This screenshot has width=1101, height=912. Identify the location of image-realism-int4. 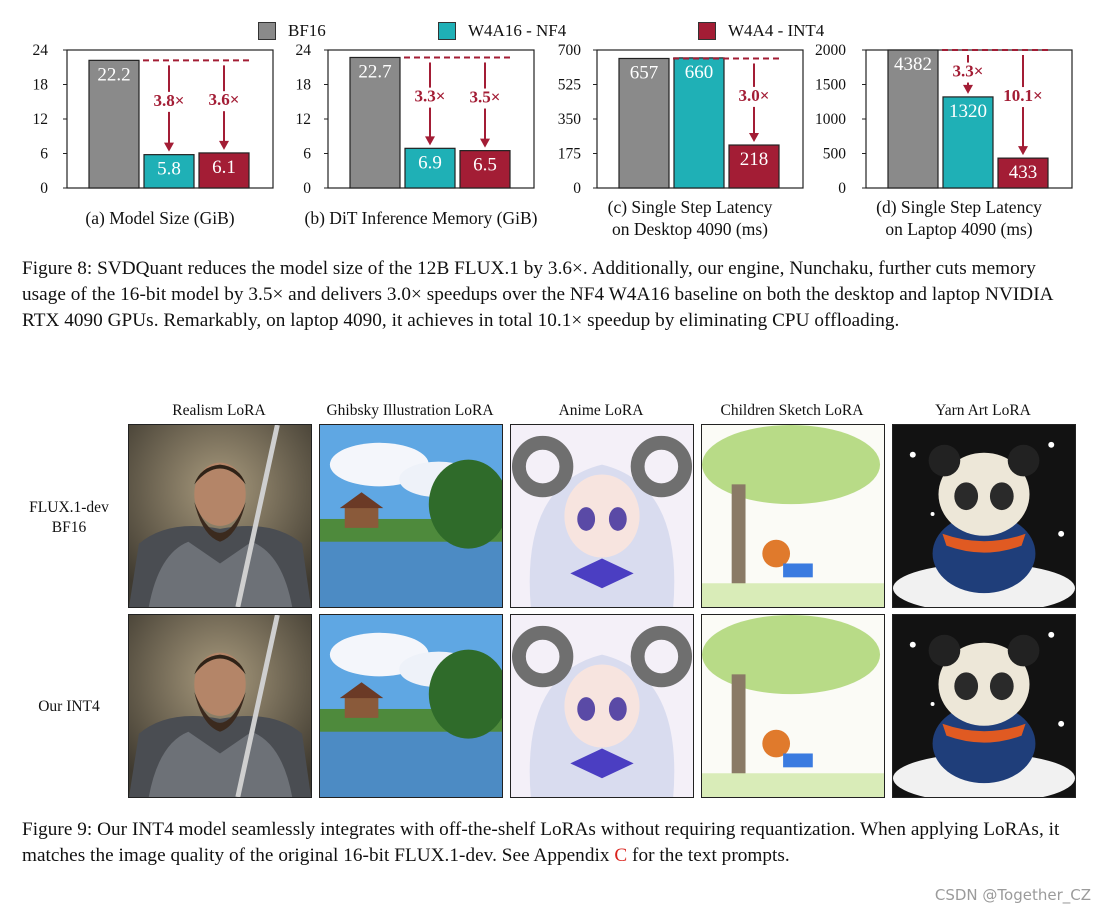
(220, 706).